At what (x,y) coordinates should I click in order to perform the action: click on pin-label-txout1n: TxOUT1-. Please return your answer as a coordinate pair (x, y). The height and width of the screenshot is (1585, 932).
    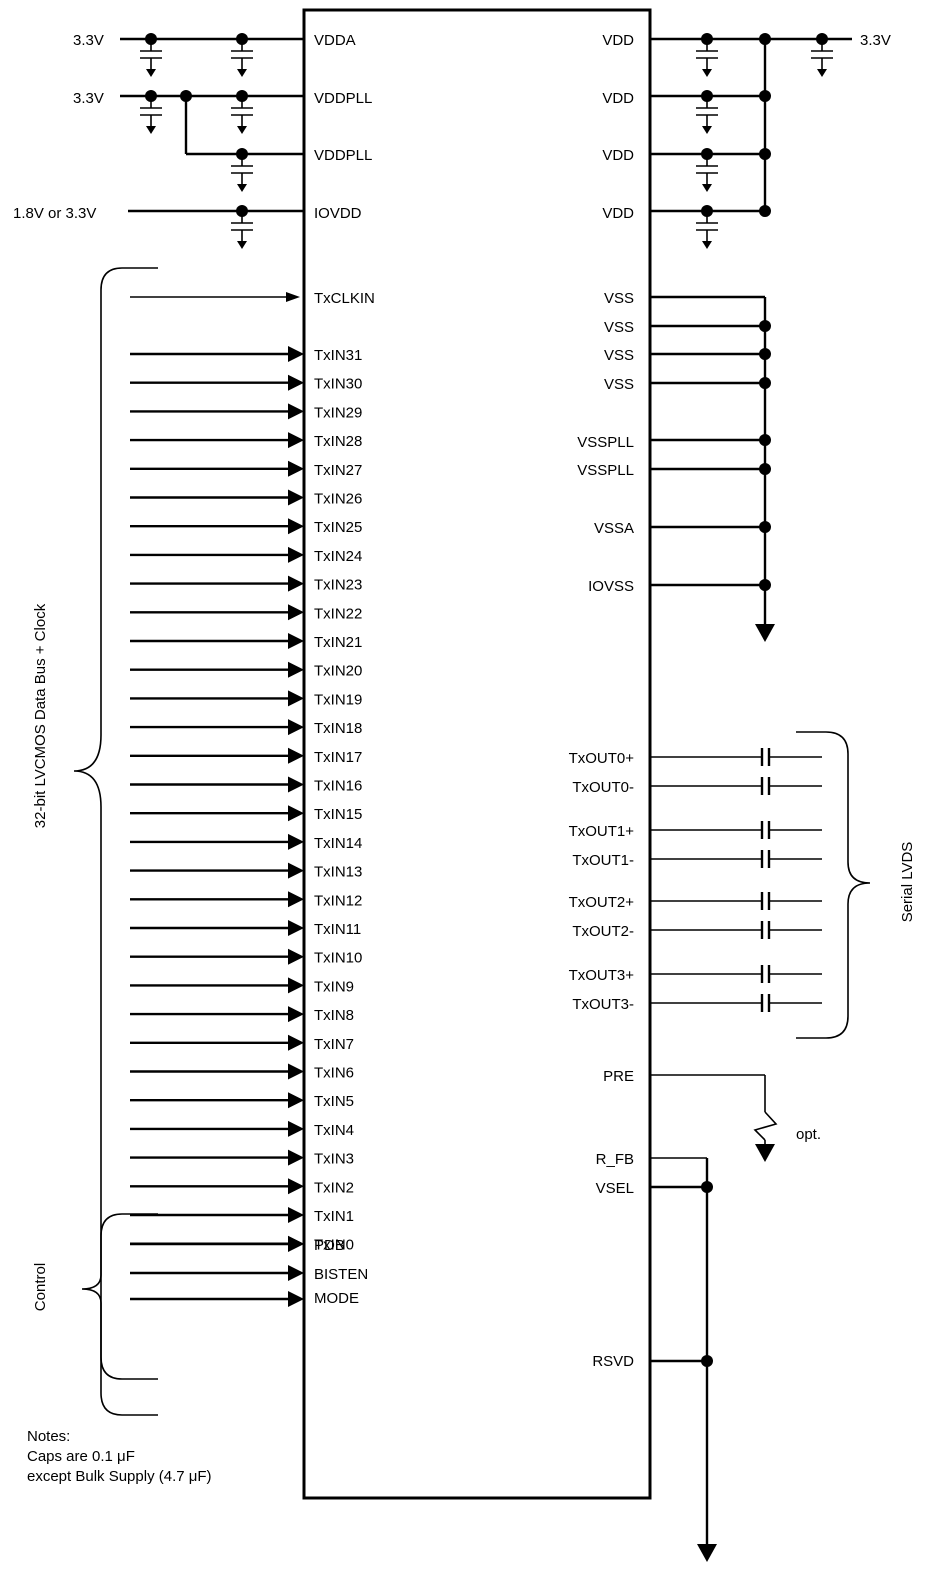
    Looking at the image, I should click on (603, 860).